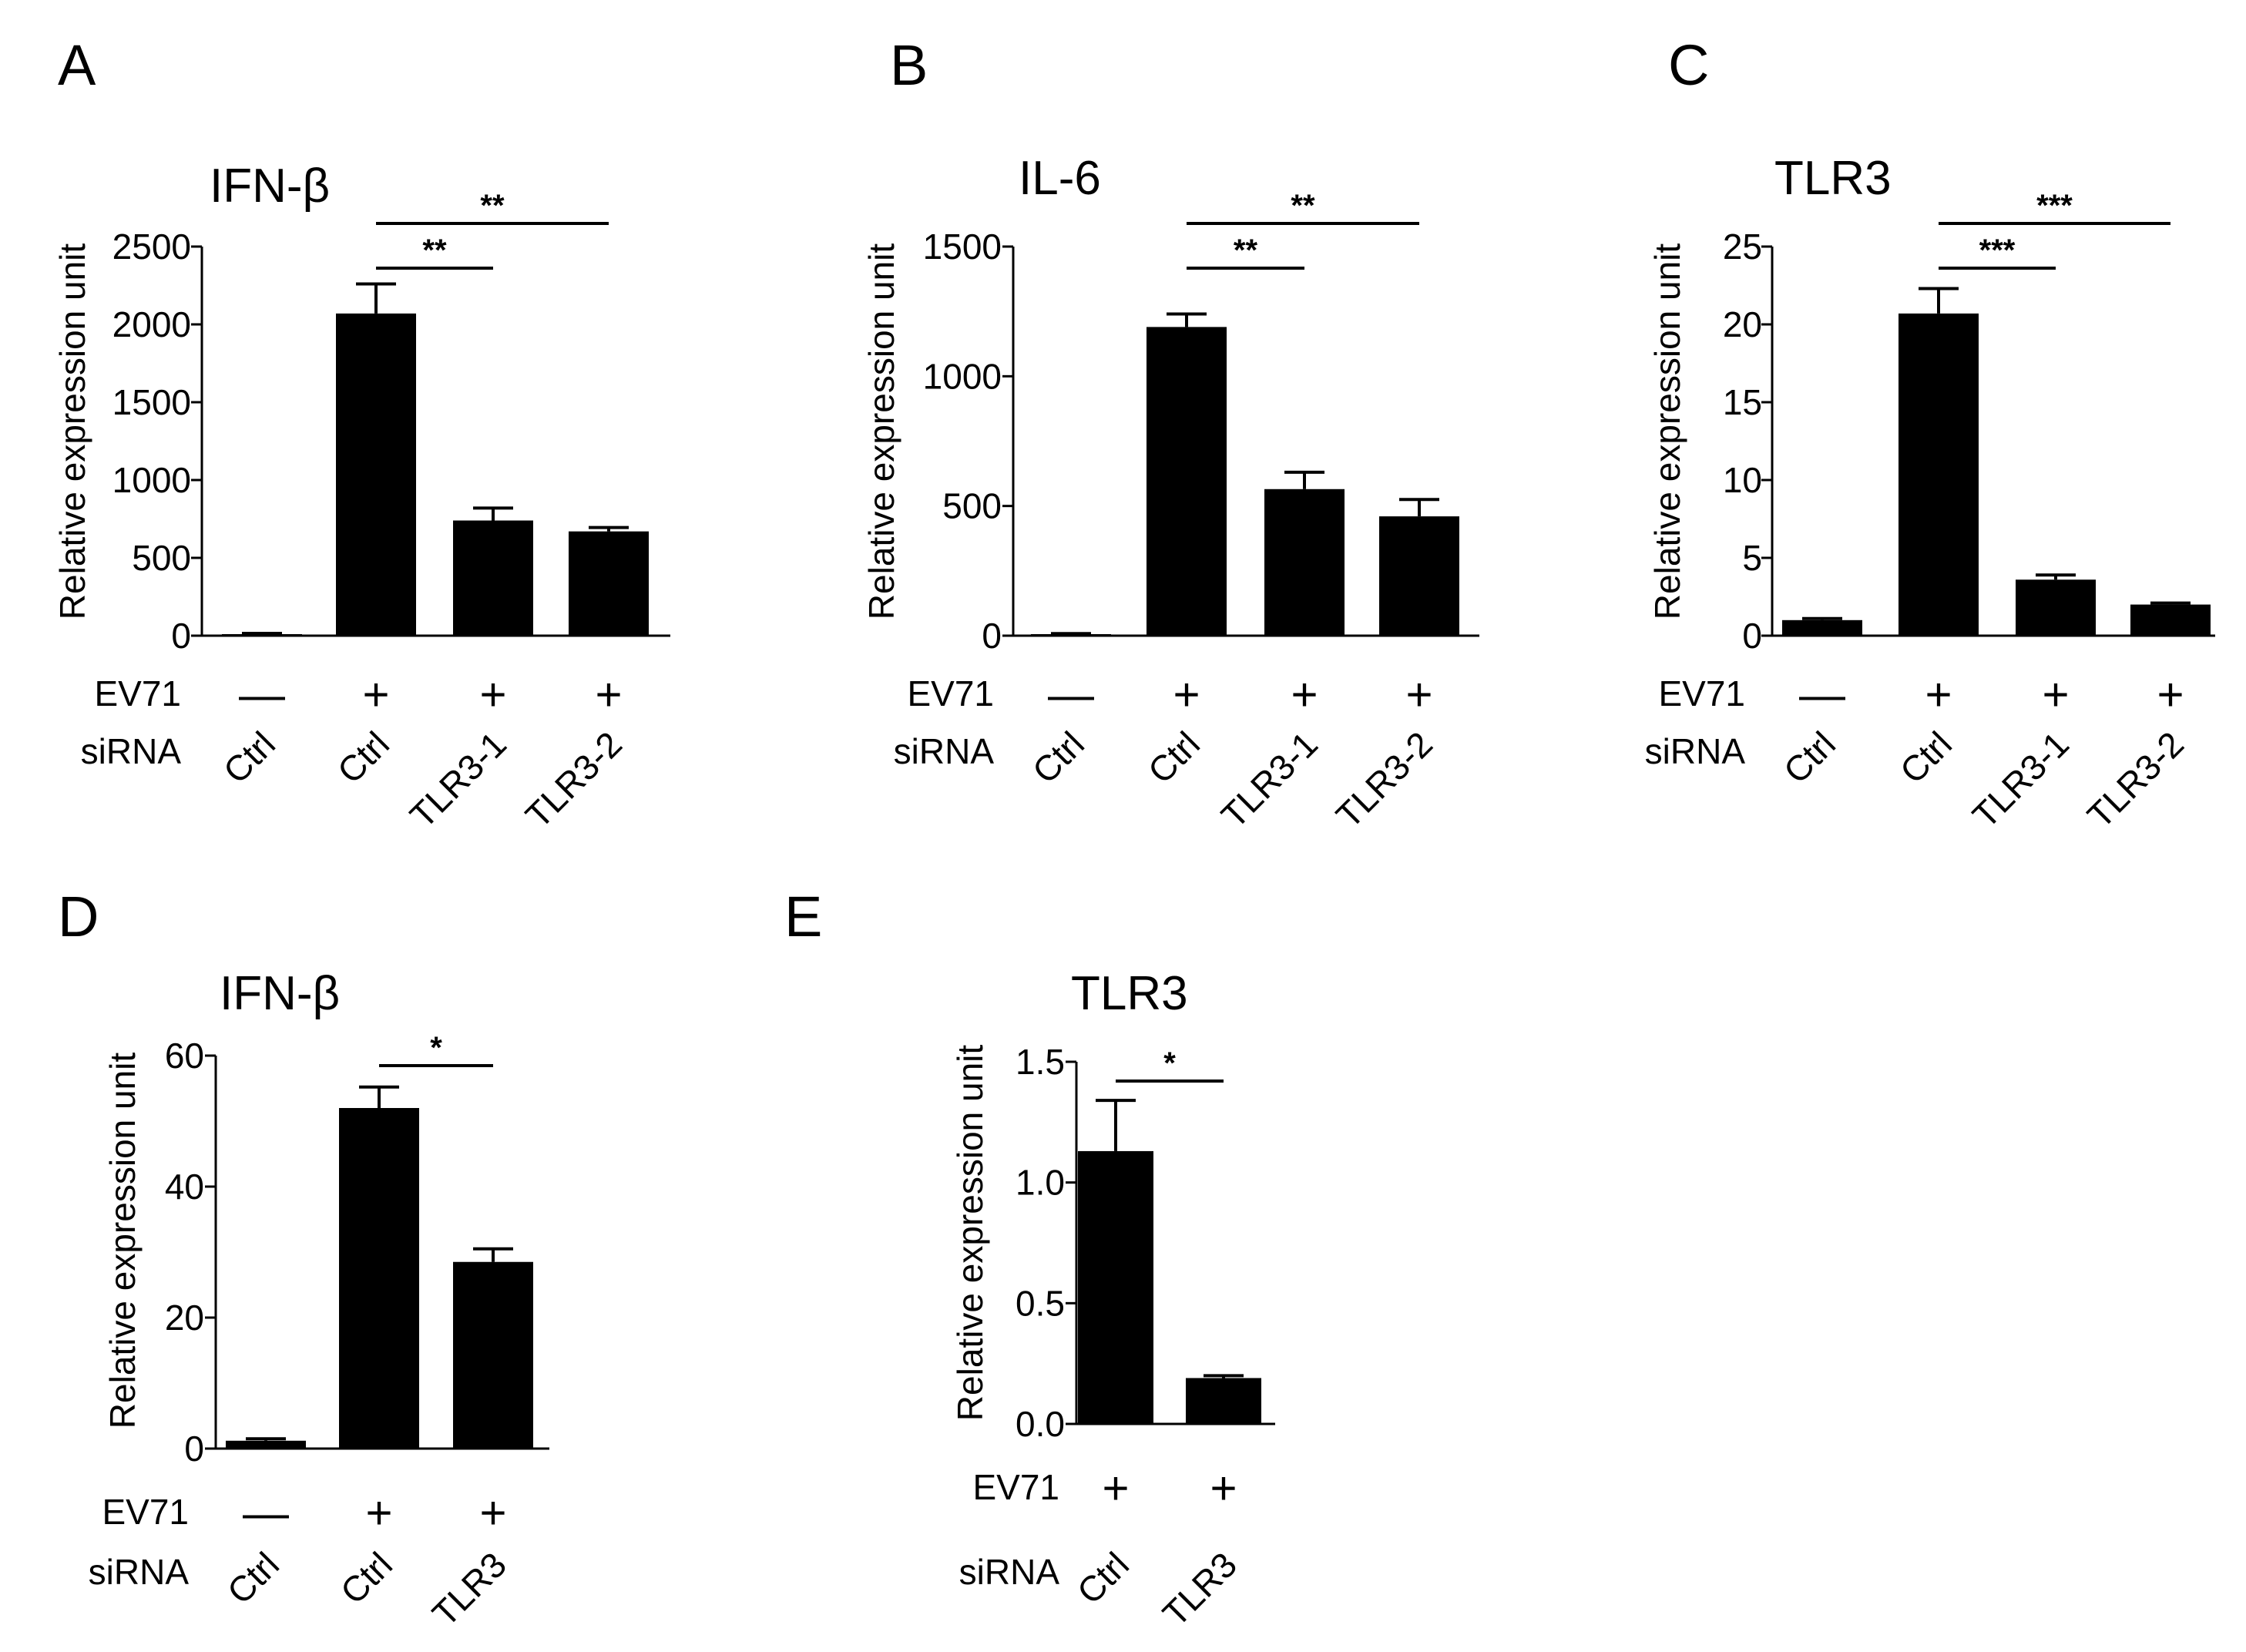 Image resolution: width=2246 pixels, height=1652 pixels. I want to click on y-tick-label: 10, so click(1743, 480).